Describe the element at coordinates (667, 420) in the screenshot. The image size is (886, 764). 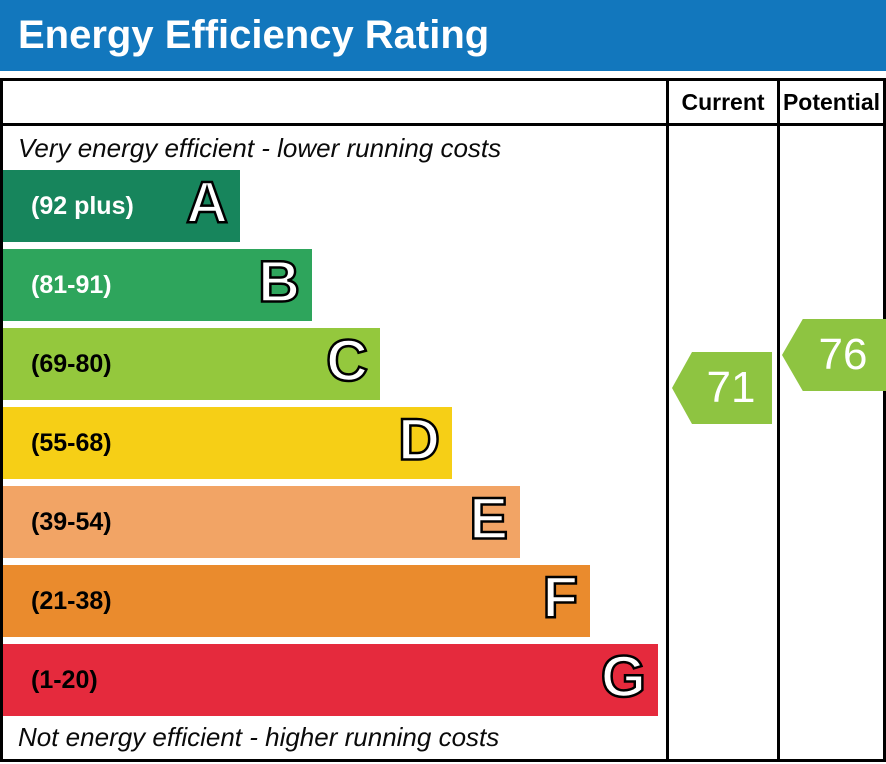
I see `current-column-divider` at that location.